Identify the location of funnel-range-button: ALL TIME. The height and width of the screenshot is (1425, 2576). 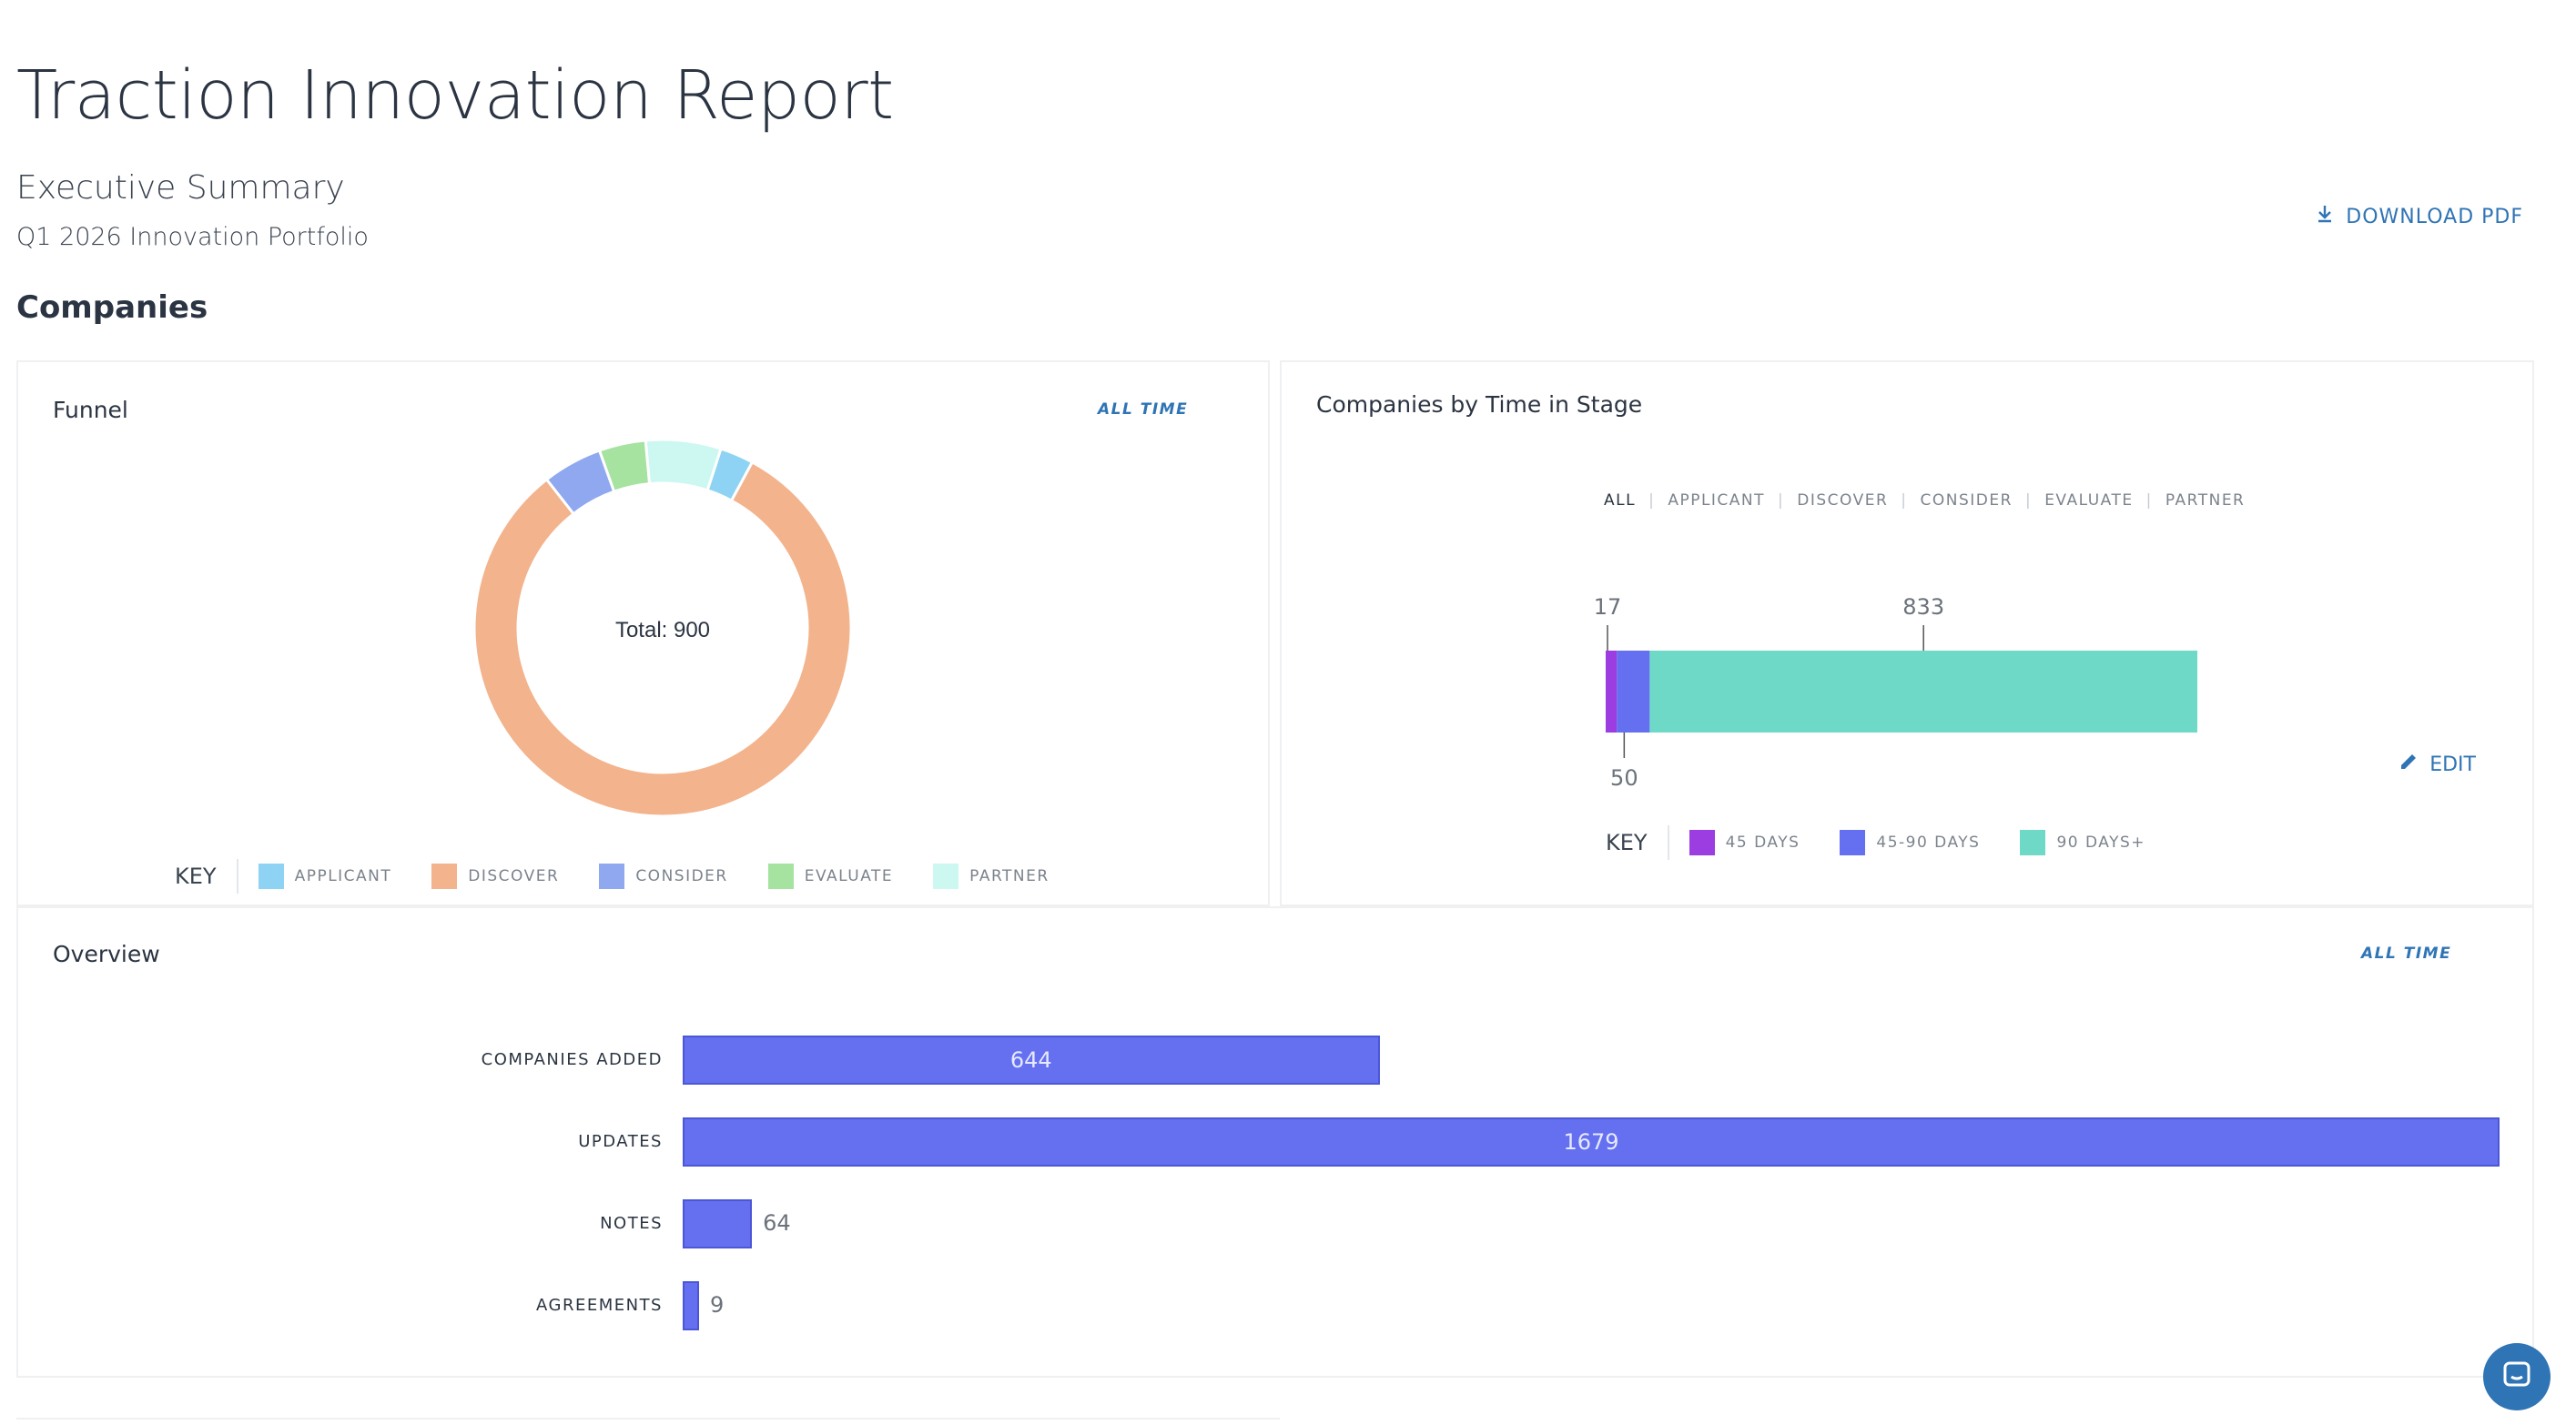
(1143, 410).